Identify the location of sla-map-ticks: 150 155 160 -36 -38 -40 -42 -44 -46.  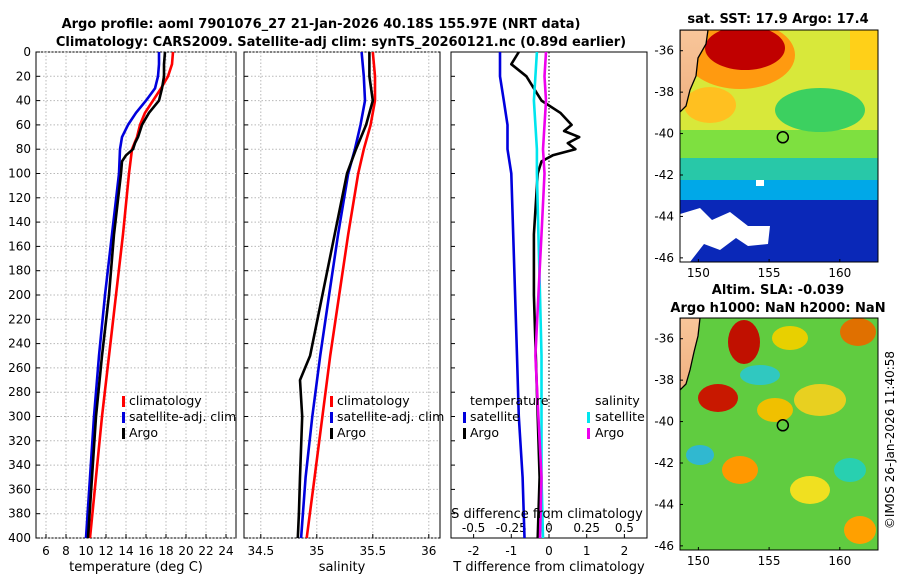
(752, 450).